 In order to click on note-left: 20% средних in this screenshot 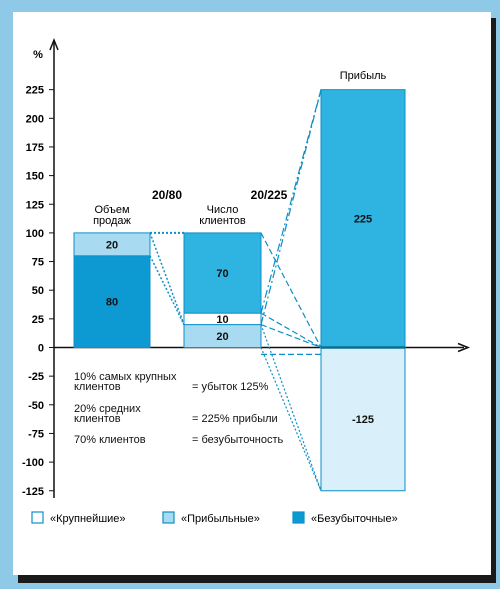, I will do `click(107, 409)`.